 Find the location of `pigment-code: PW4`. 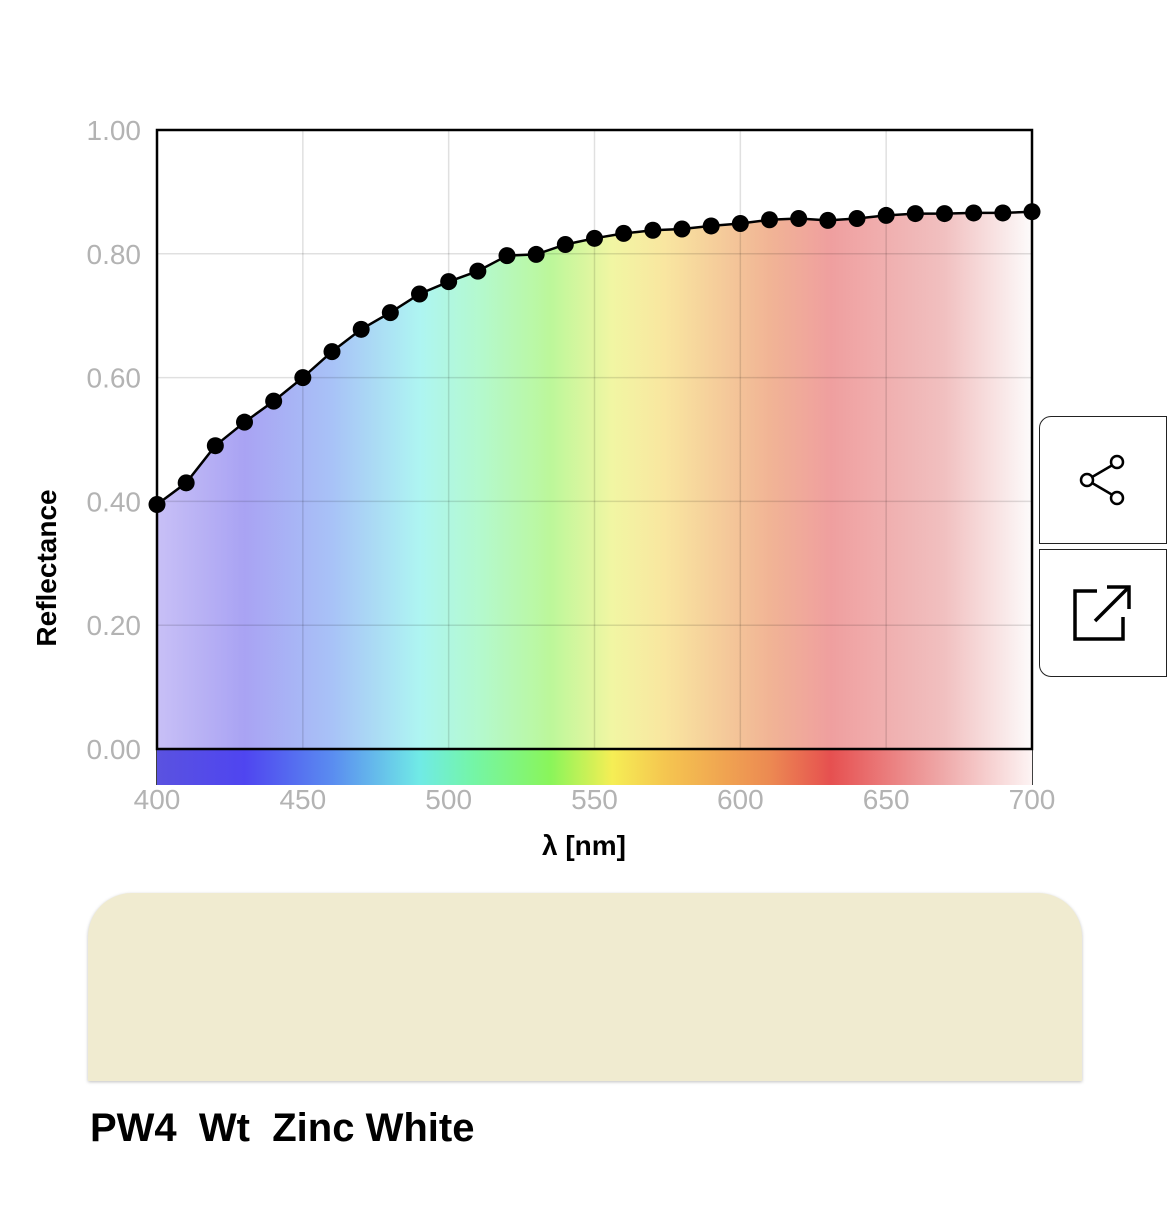

pigment-code: PW4 is located at coordinates (133, 1128).